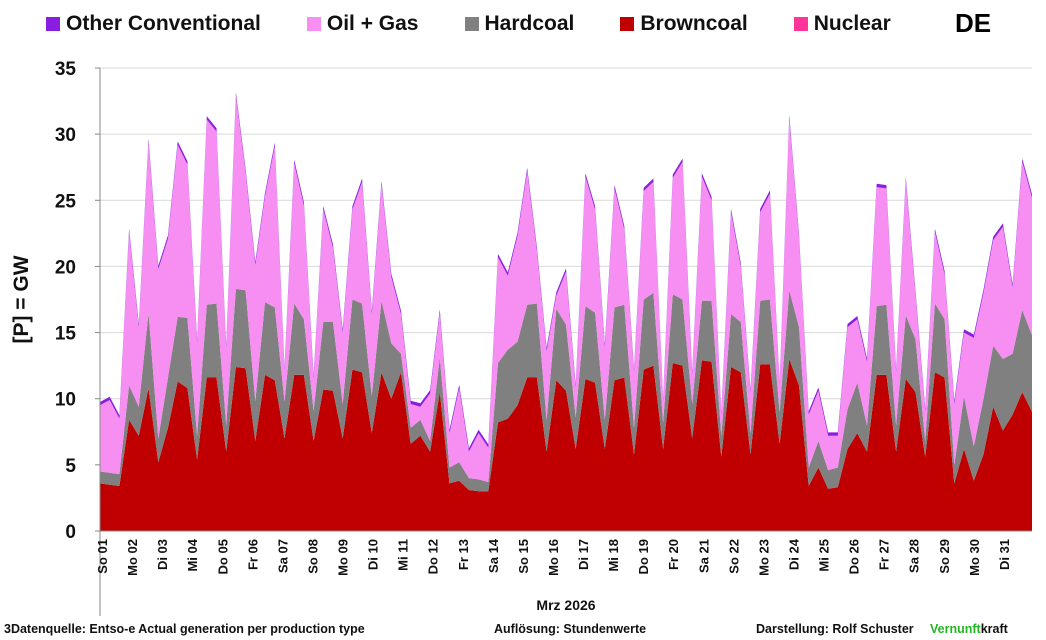 The image size is (1046, 640). What do you see at coordinates (70, 532) in the screenshot?
I see `y-tick-label: 0` at bounding box center [70, 532].